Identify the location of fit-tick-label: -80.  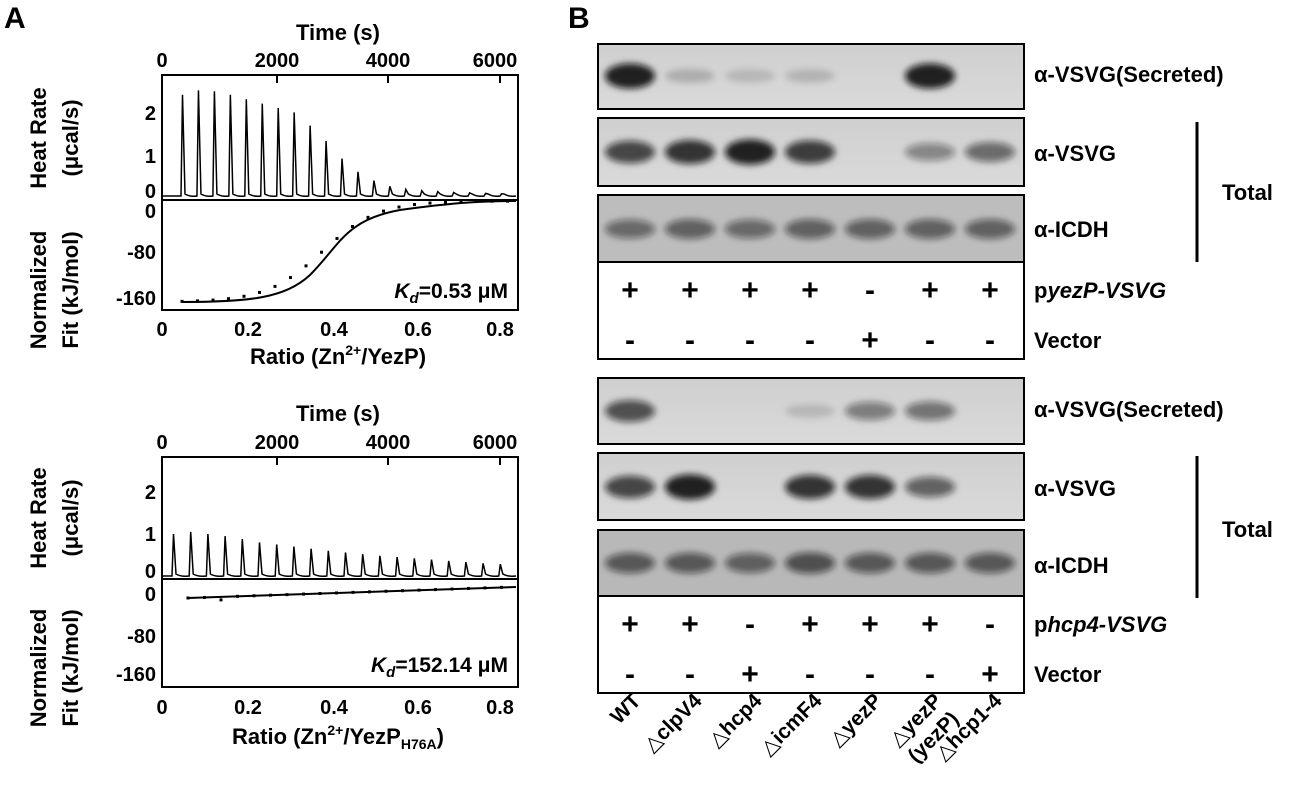
(141, 637).